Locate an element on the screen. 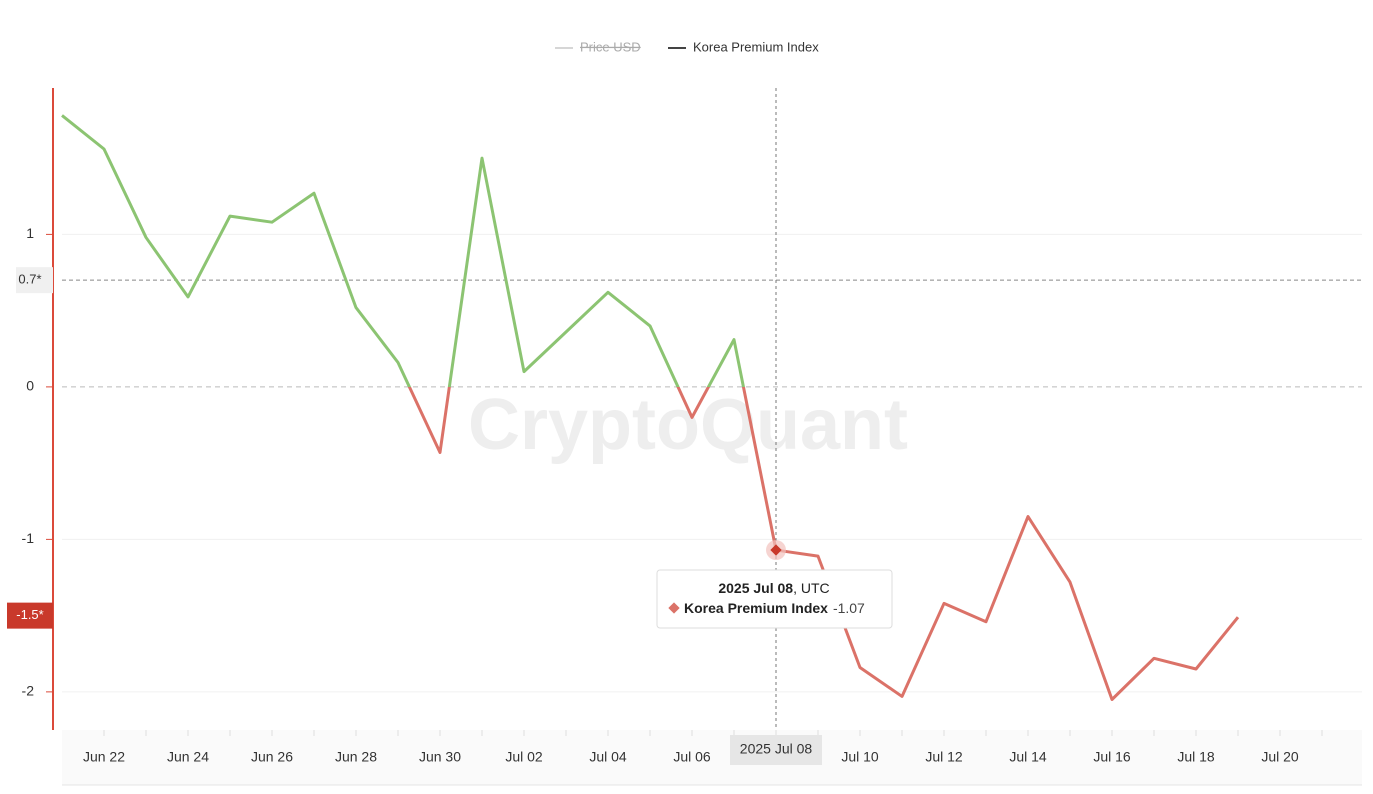 This screenshot has width=1373, height=794. legend: Price USD Korea Premium Index is located at coordinates (687, 46).